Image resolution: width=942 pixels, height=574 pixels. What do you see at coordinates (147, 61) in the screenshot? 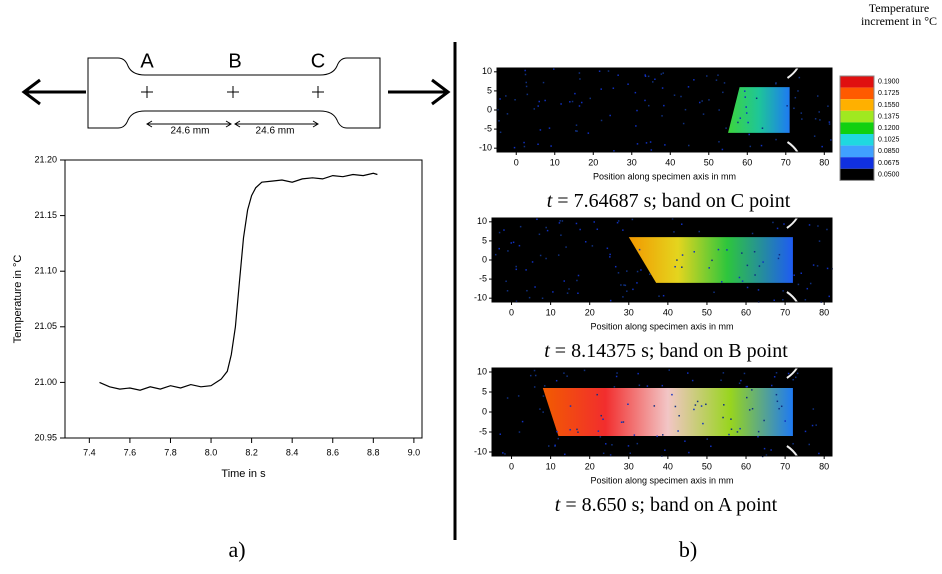
I see `point-label: A` at bounding box center [147, 61].